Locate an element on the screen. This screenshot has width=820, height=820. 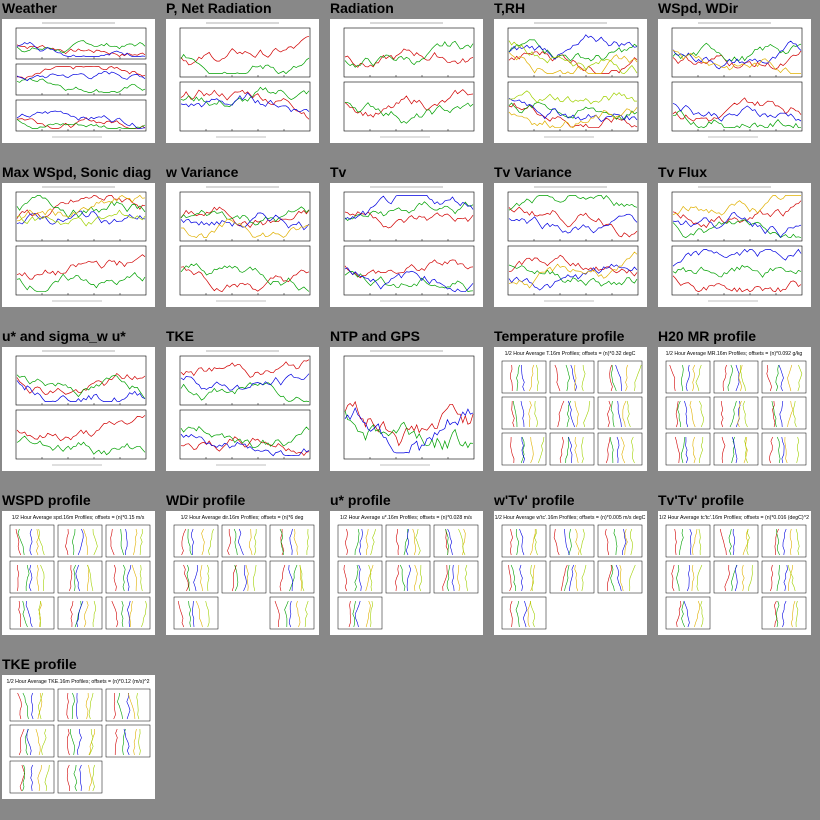
thumbnail-t-rh: T,RH is located at coordinates (574, 82).